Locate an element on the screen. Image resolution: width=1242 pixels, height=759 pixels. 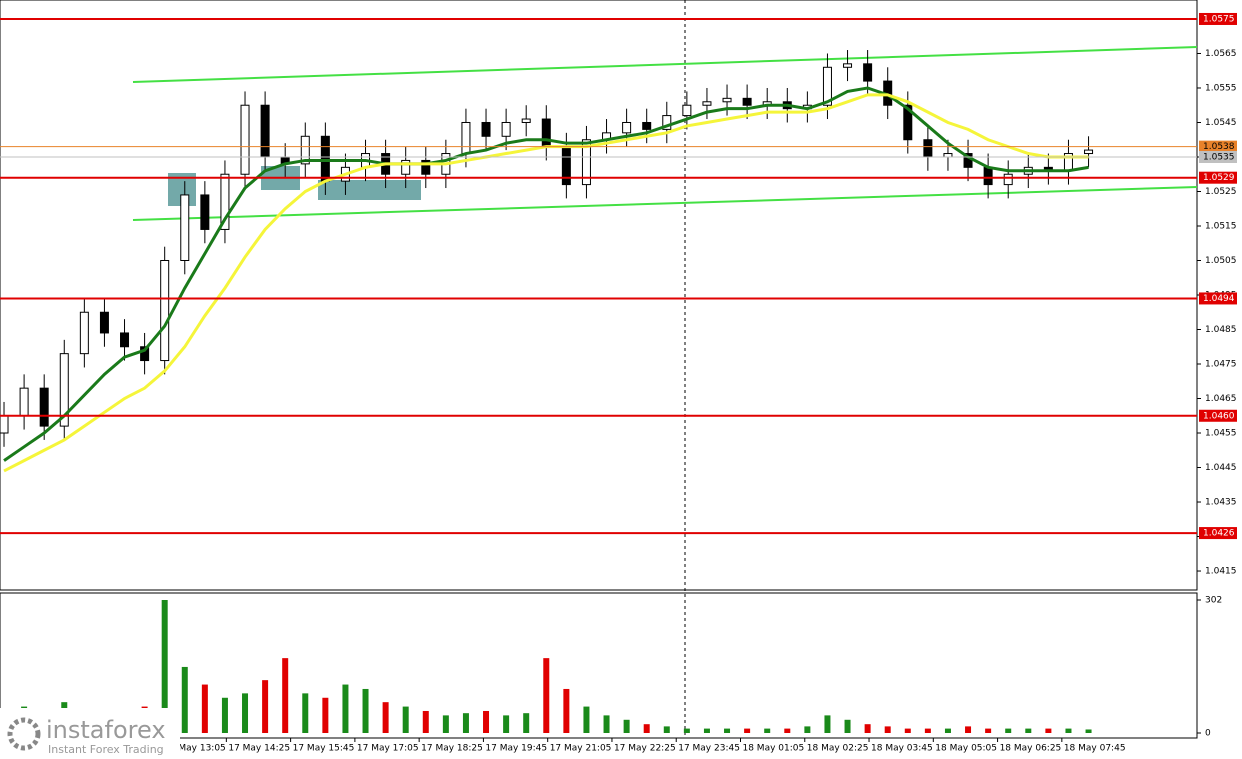
x-tick-label: 17 May 21:05 is located at coordinates (581, 749).